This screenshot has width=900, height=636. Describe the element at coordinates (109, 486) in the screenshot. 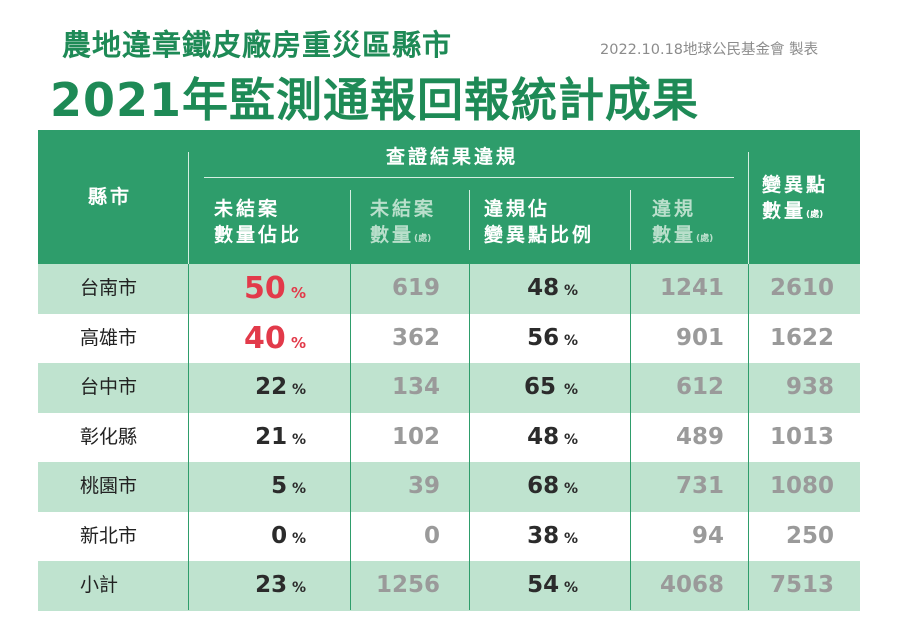

I see `county-cell: 桃園市` at that location.